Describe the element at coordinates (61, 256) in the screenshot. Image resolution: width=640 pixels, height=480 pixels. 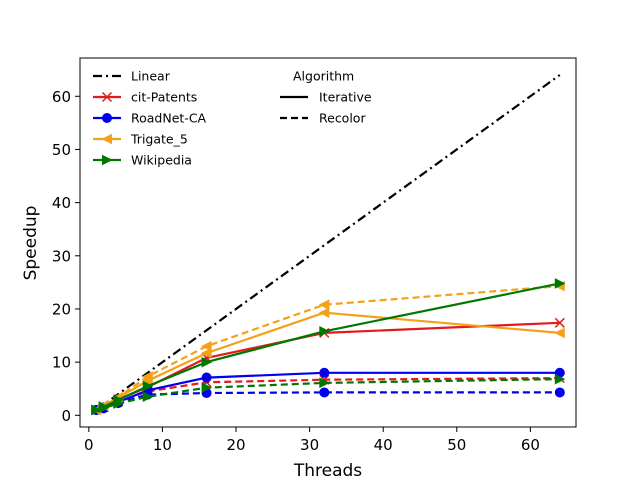
I see `y-tick-label-30: 30` at that location.